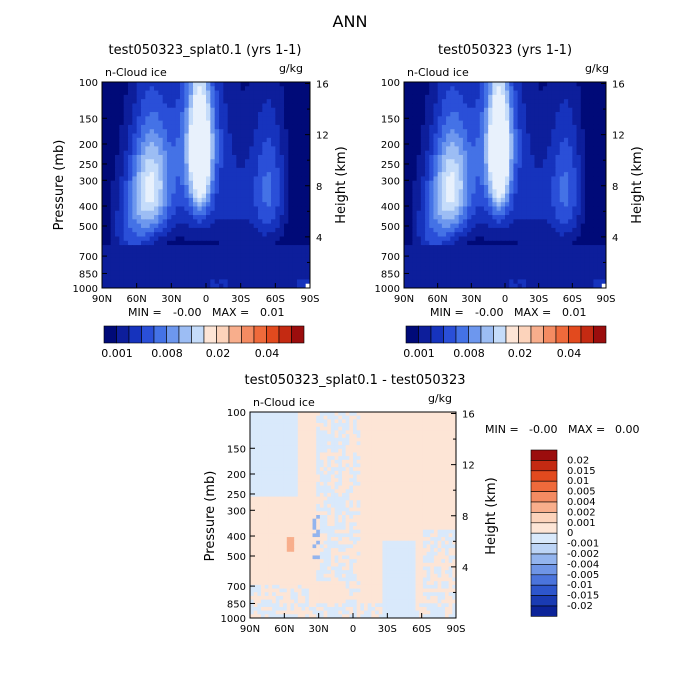 Image resolution: width=700 pixels, height=700 pixels. What do you see at coordinates (438, 299) in the screenshot?
I see `x-tick-label: 60N` at bounding box center [438, 299].